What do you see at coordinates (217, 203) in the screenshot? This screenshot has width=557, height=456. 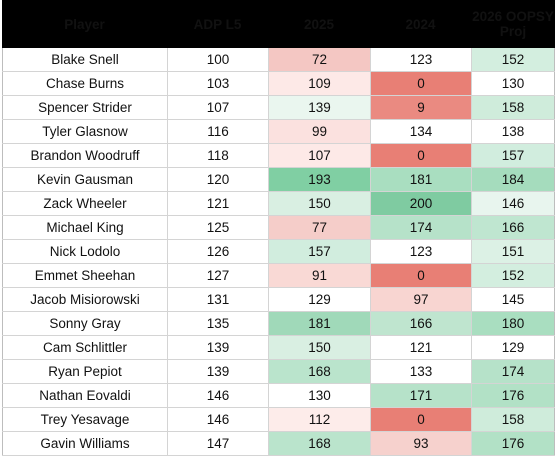 I see `adp-cell: 121` at bounding box center [217, 203].